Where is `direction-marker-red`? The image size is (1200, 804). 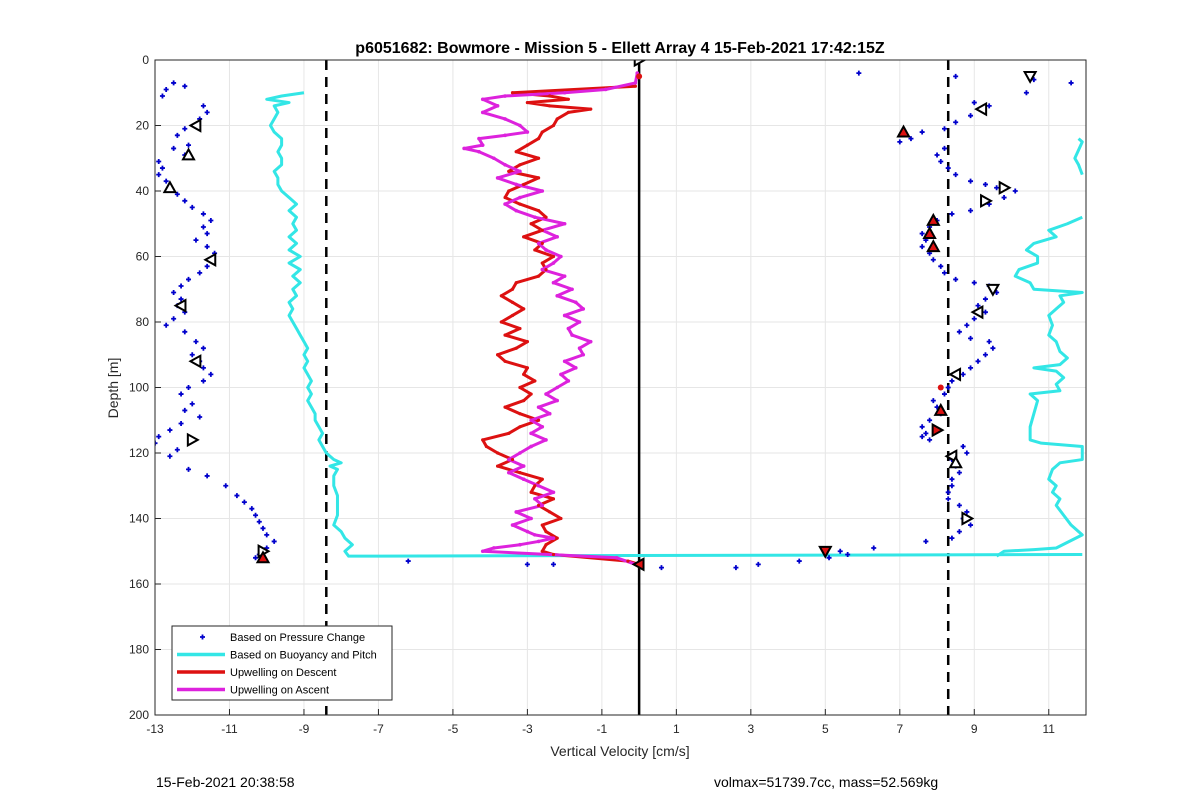
direction-marker-red is located at coordinates (933, 246).